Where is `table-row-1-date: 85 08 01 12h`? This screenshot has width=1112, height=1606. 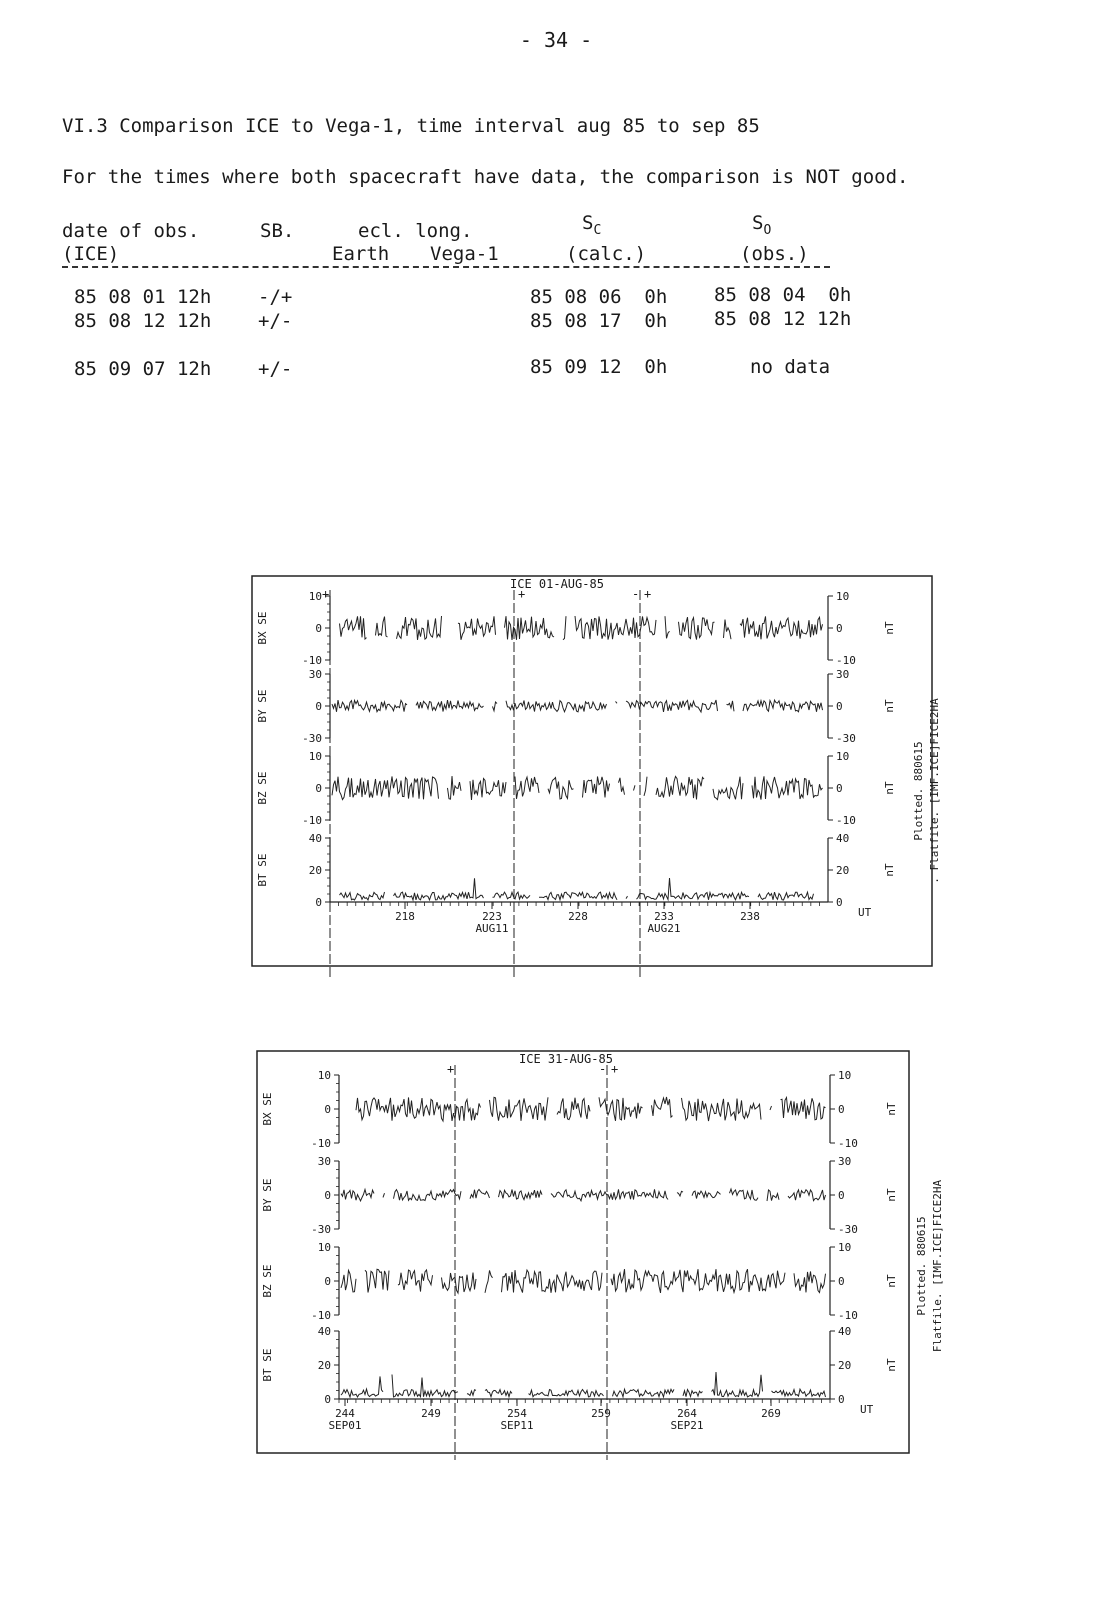 table-row-1-date: 85 08 01 12h is located at coordinates (143, 297).